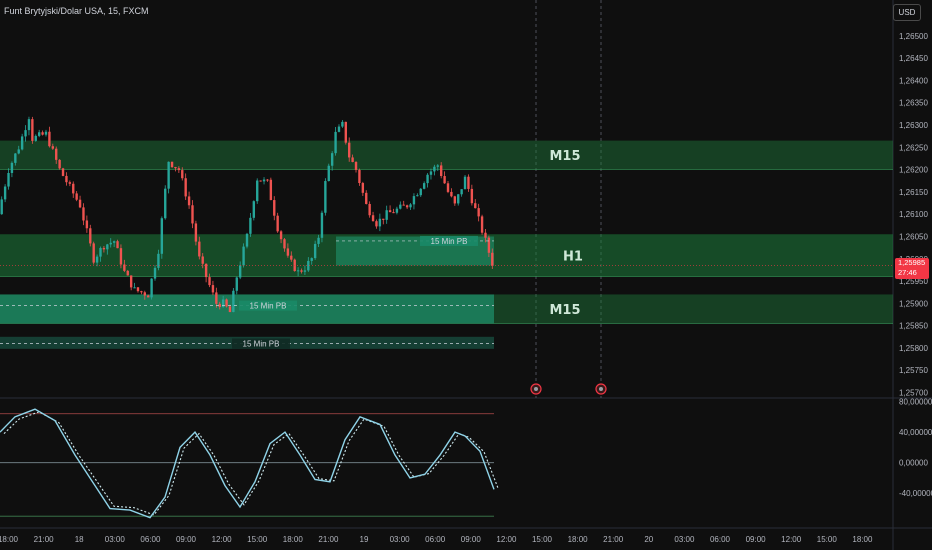 The width and height of the screenshot is (932, 550). I want to click on time-tick-label: 19, so click(364, 539).